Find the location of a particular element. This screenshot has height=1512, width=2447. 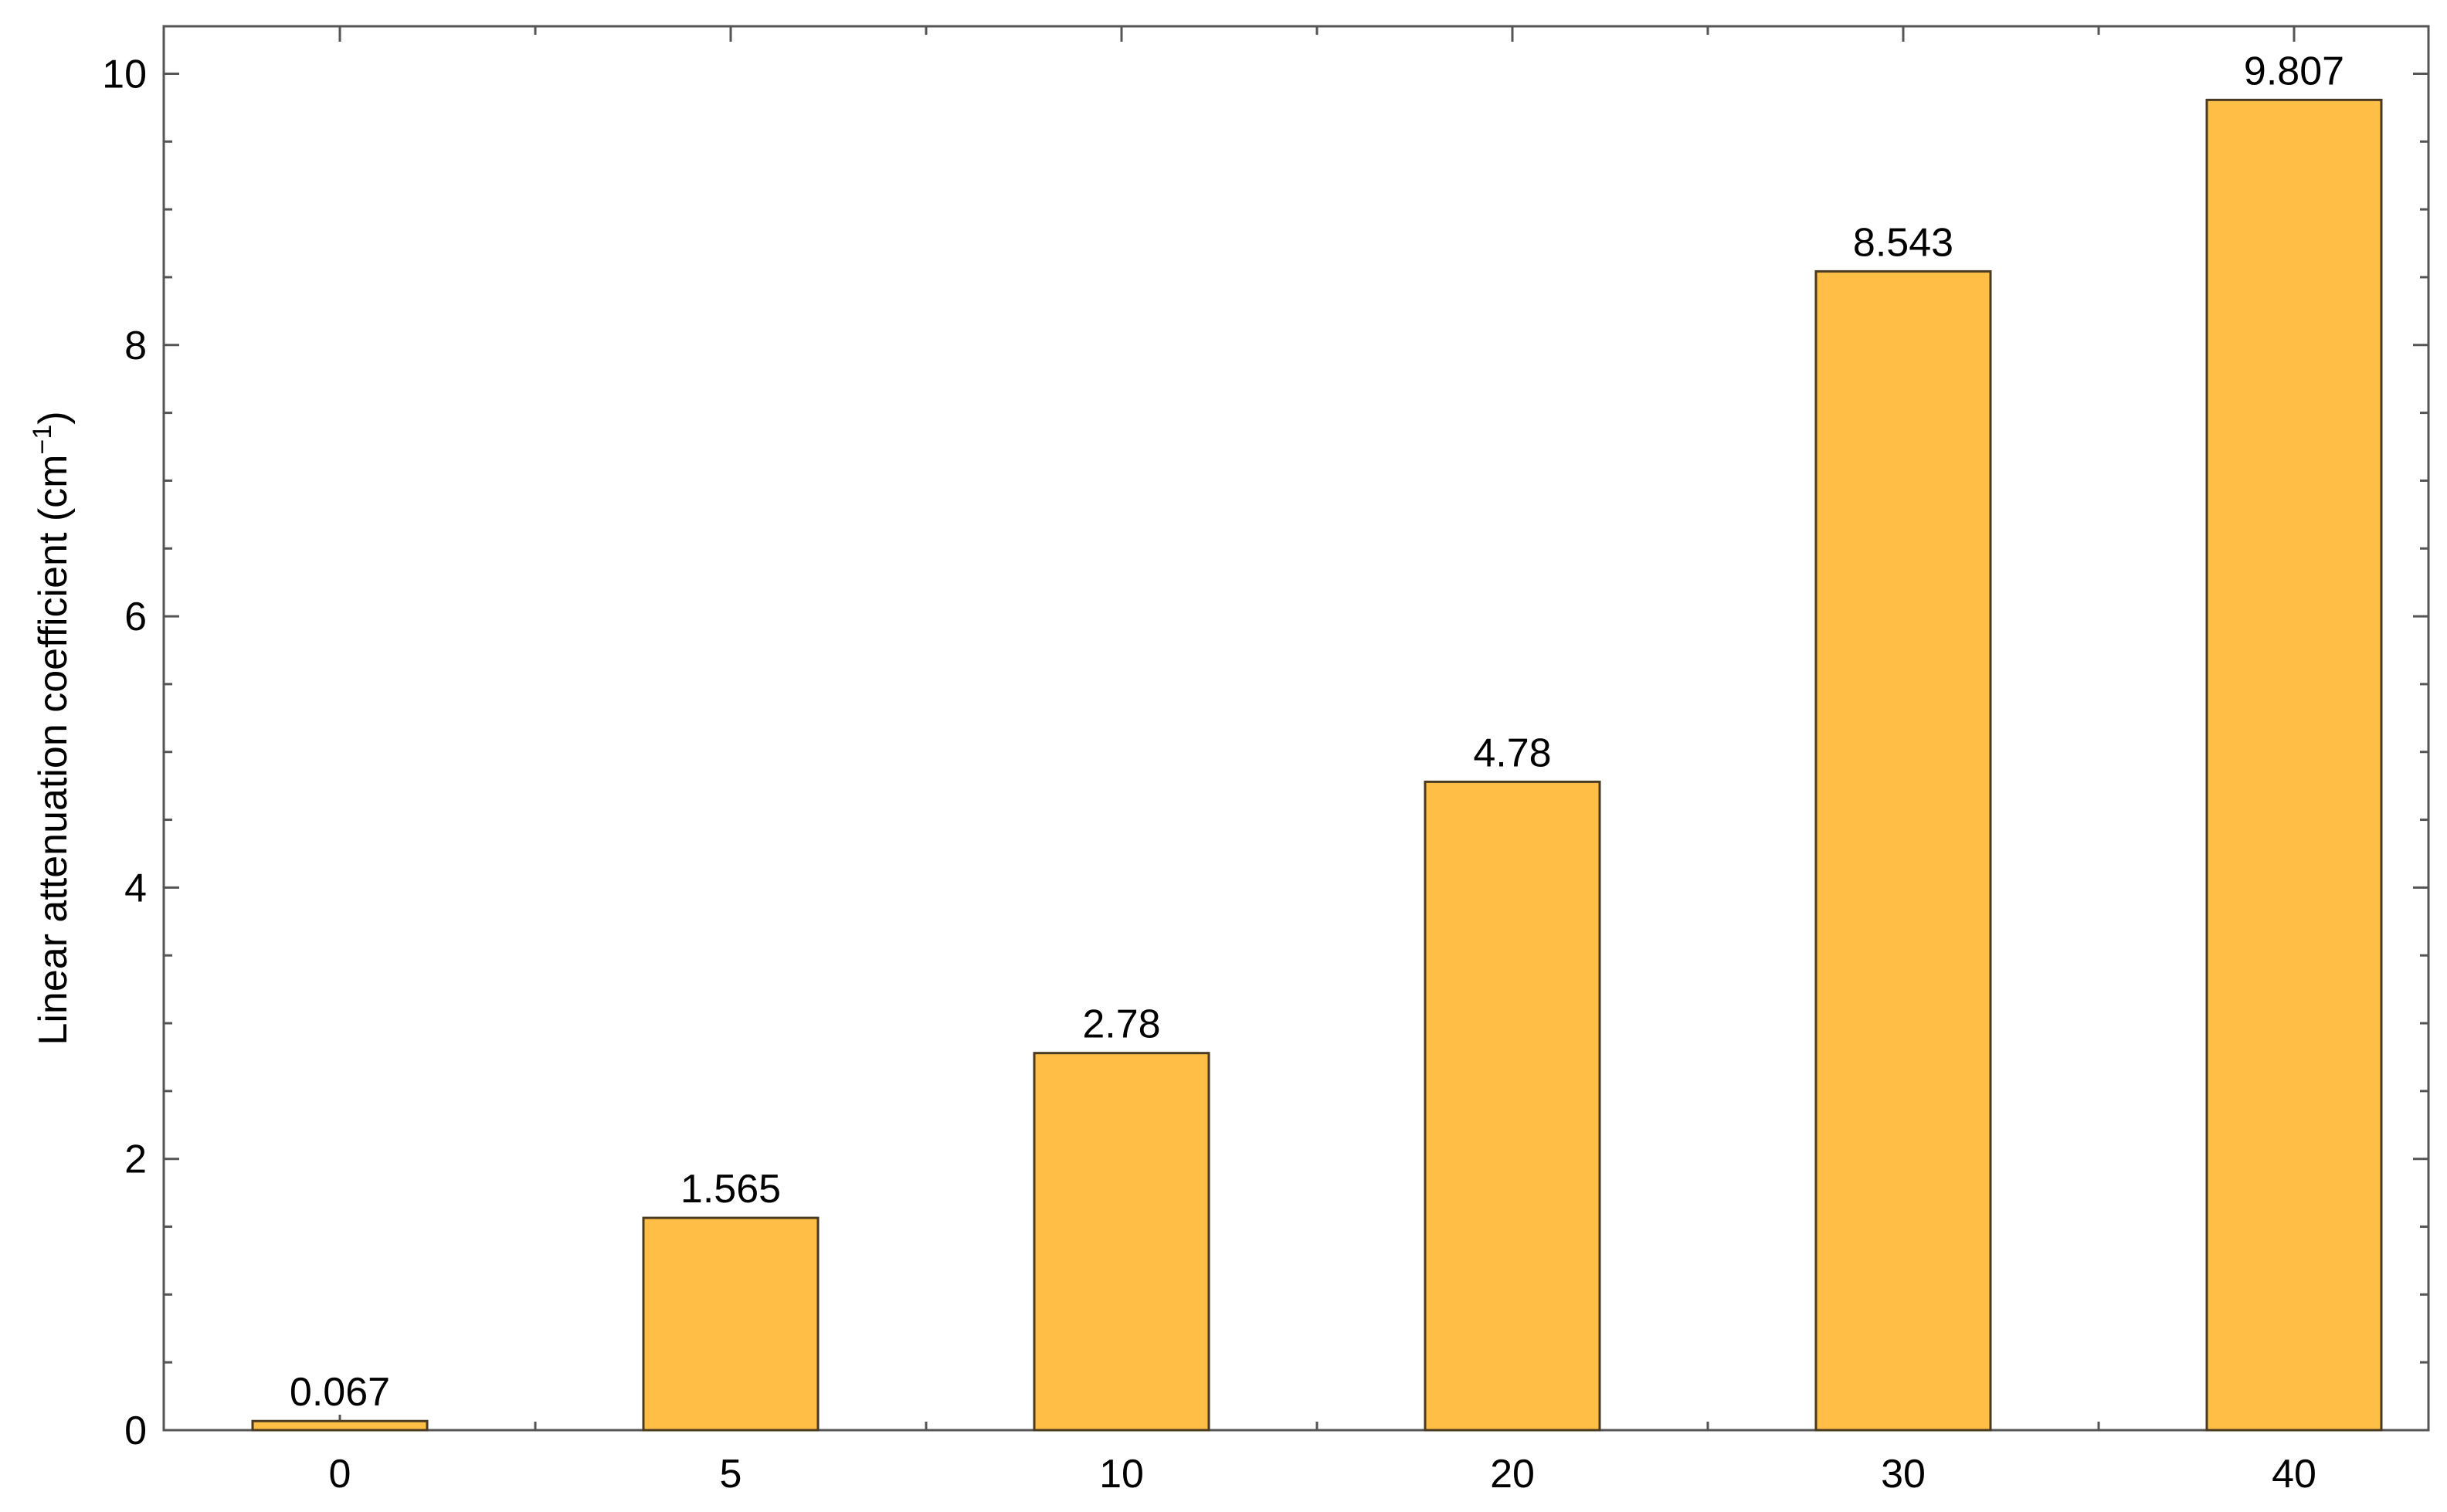

y-tick-label: 10 is located at coordinates (124, 74).